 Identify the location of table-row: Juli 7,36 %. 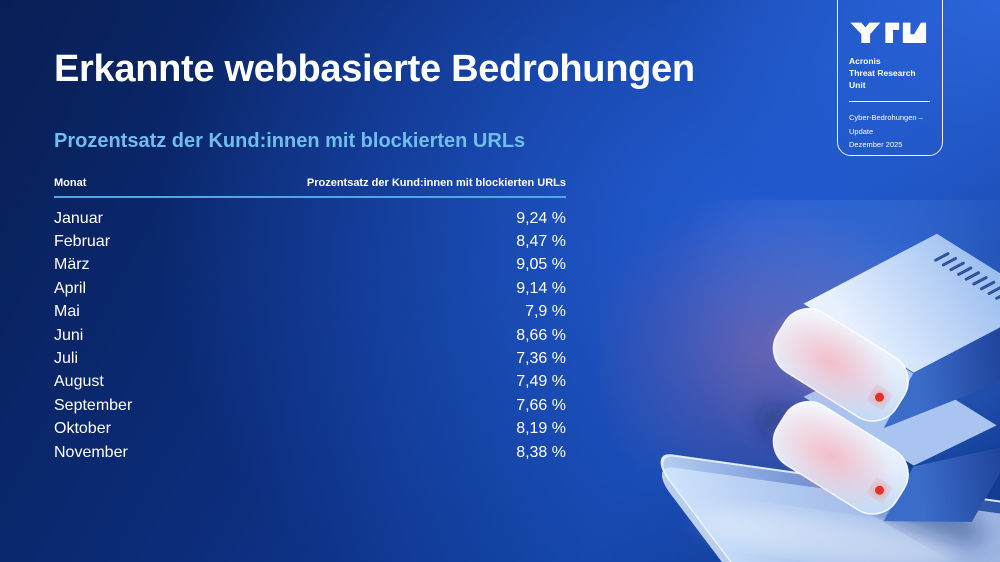
(310, 358).